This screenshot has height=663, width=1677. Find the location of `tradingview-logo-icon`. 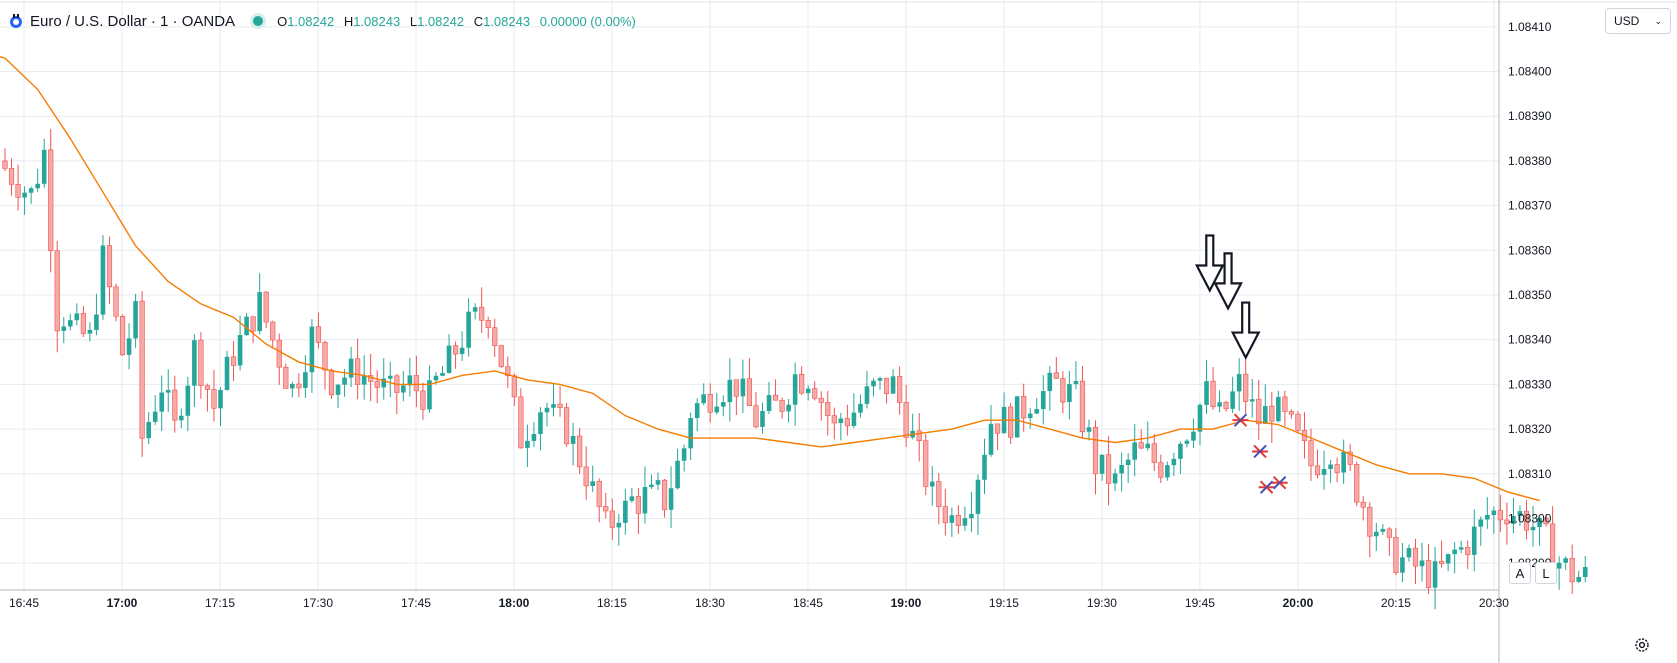

tradingview-logo-icon is located at coordinates (16, 21).